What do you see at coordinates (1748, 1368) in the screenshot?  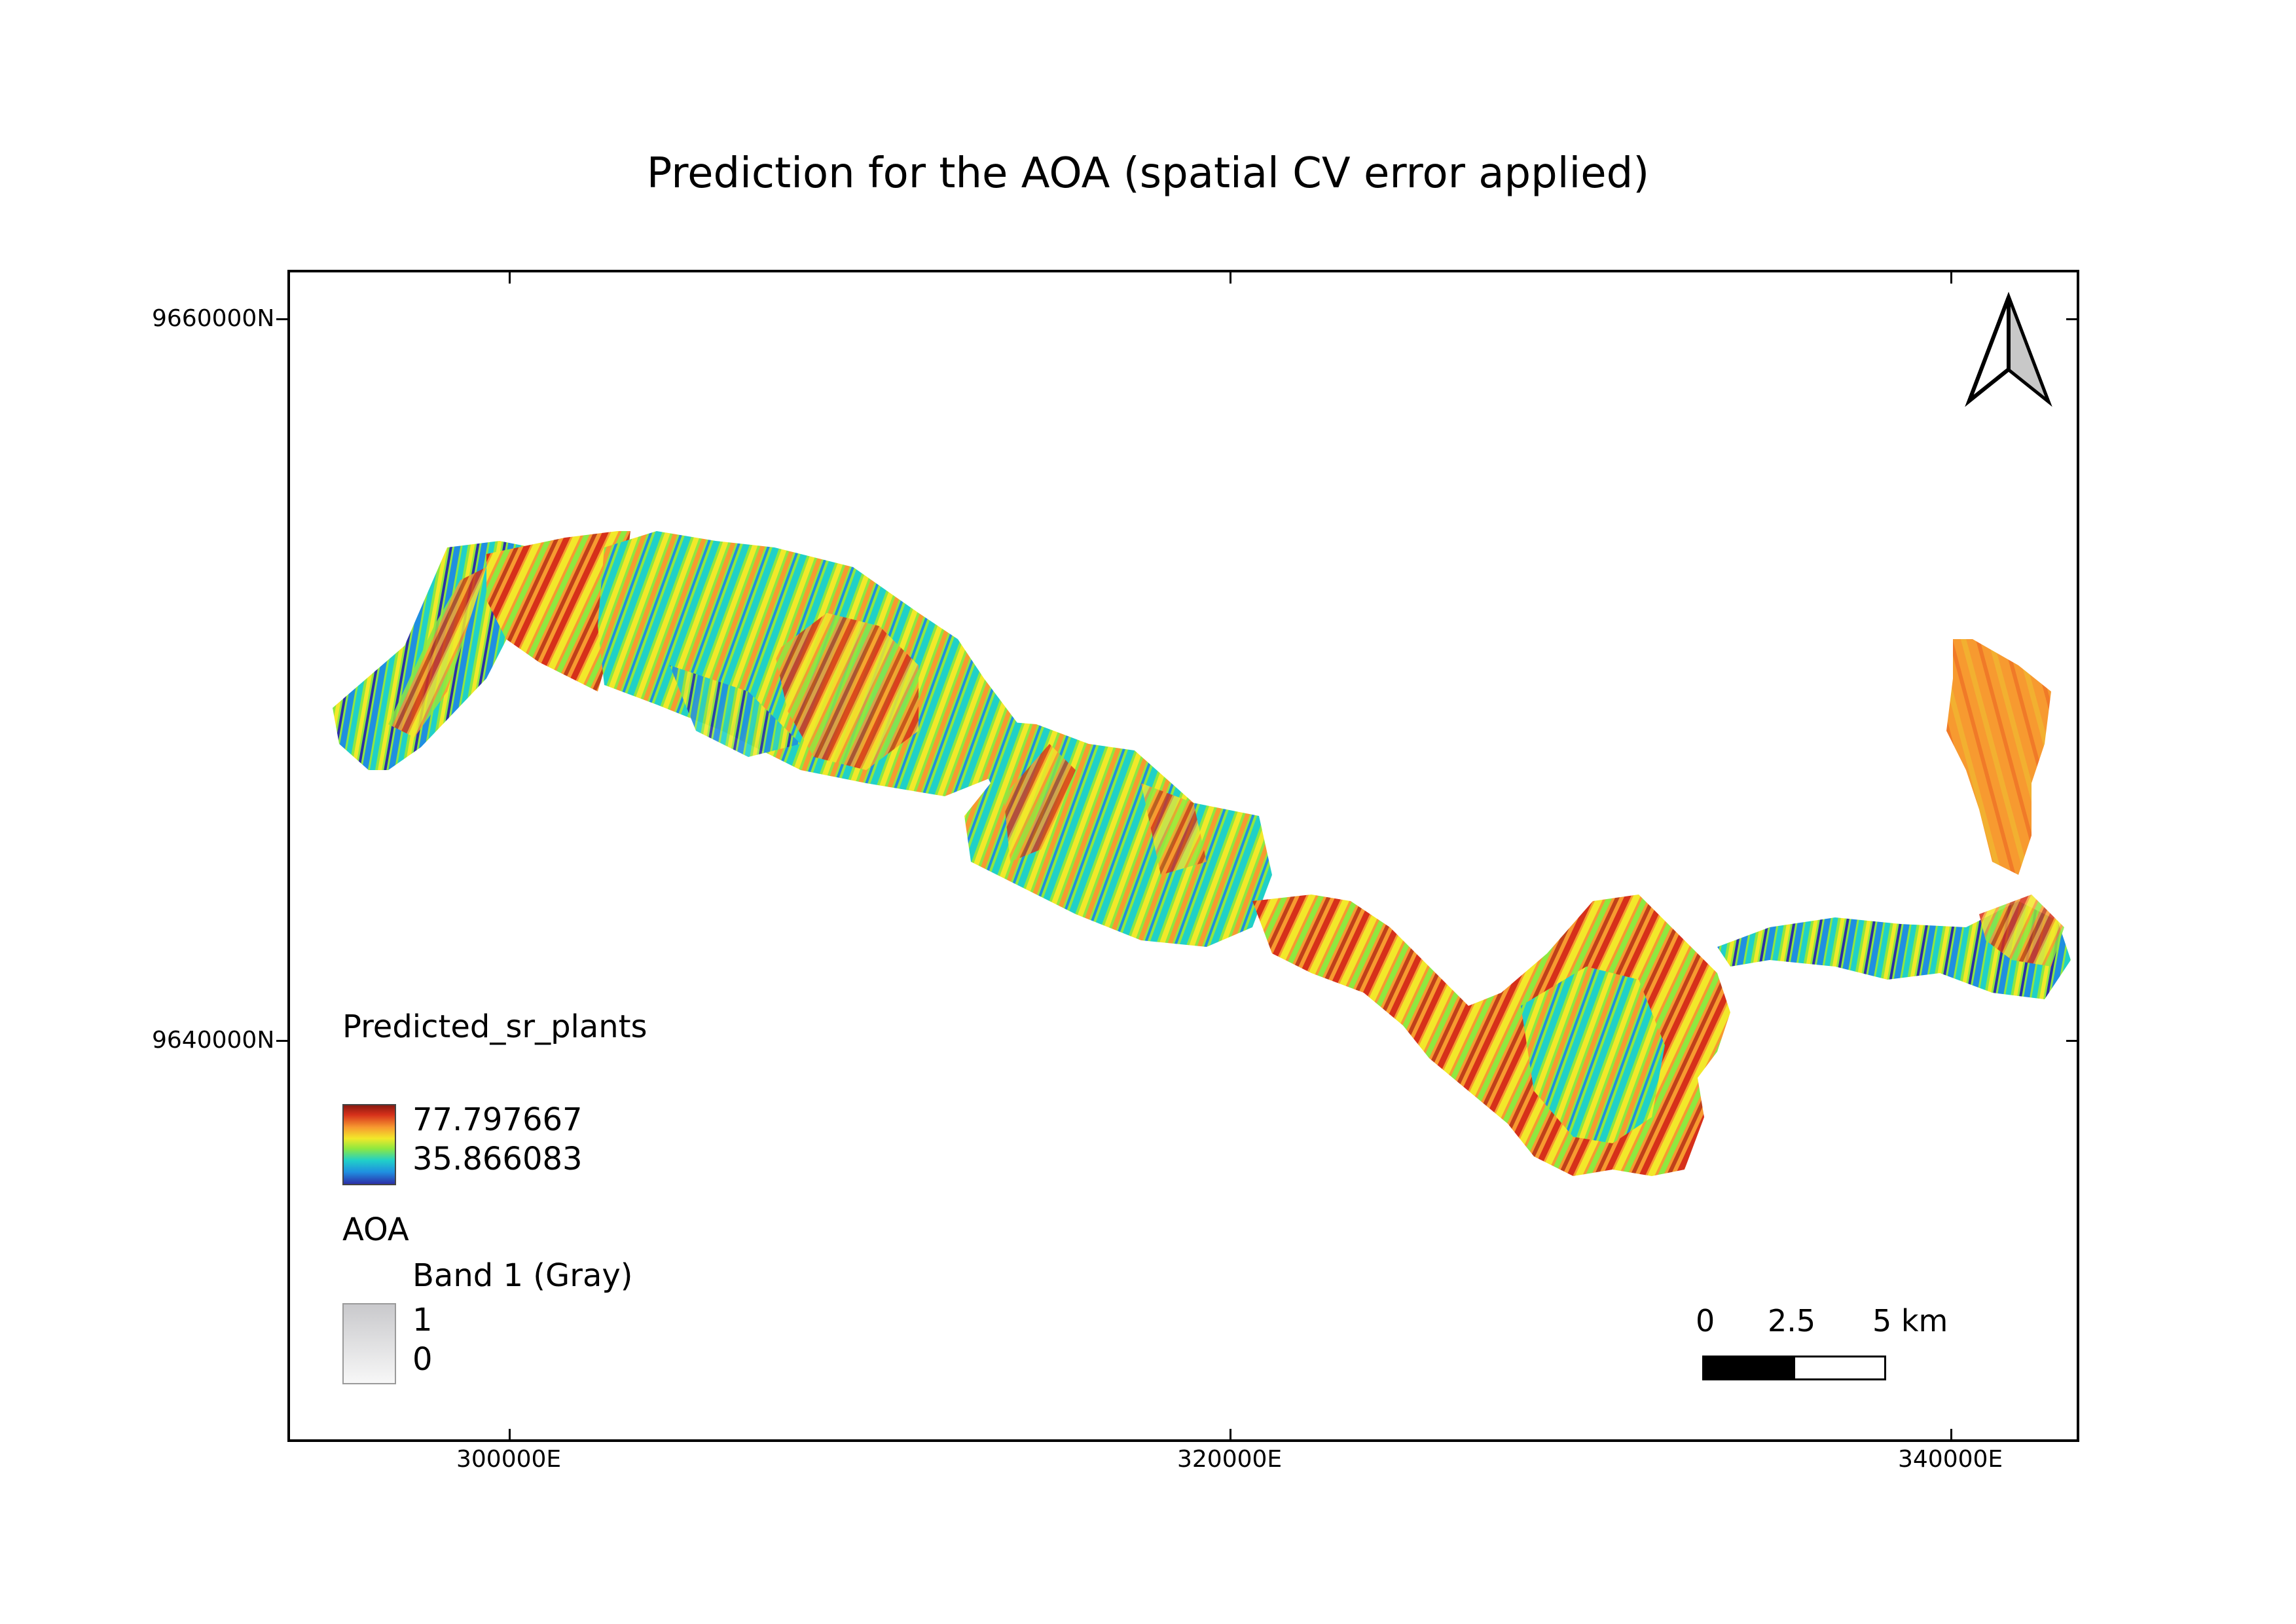 I see `scale-segment-black` at bounding box center [1748, 1368].